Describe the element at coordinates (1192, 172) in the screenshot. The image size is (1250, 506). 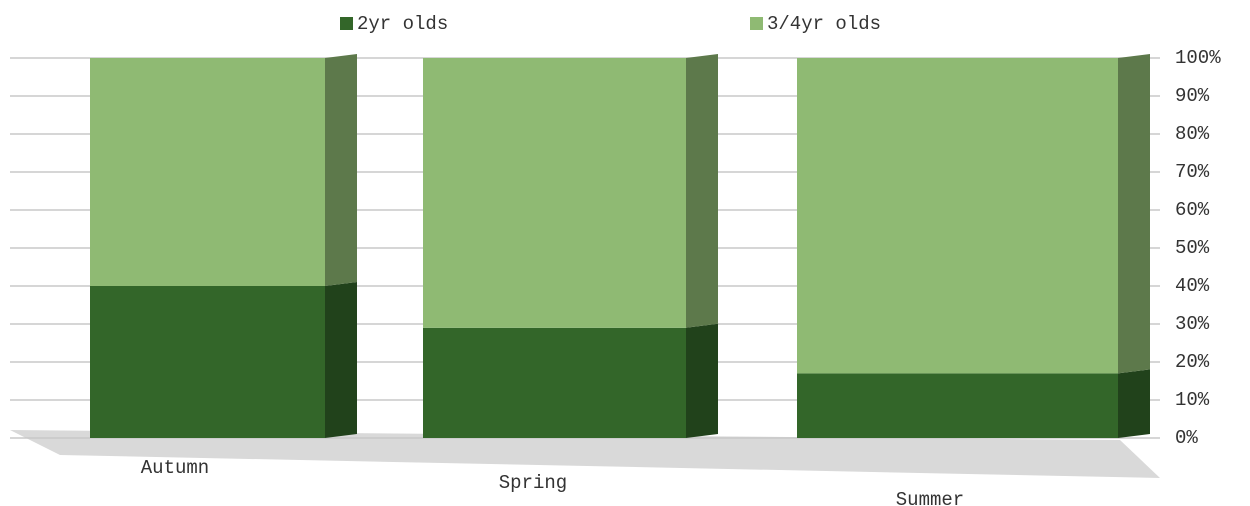
I see `y-tick-label: 70%` at that location.